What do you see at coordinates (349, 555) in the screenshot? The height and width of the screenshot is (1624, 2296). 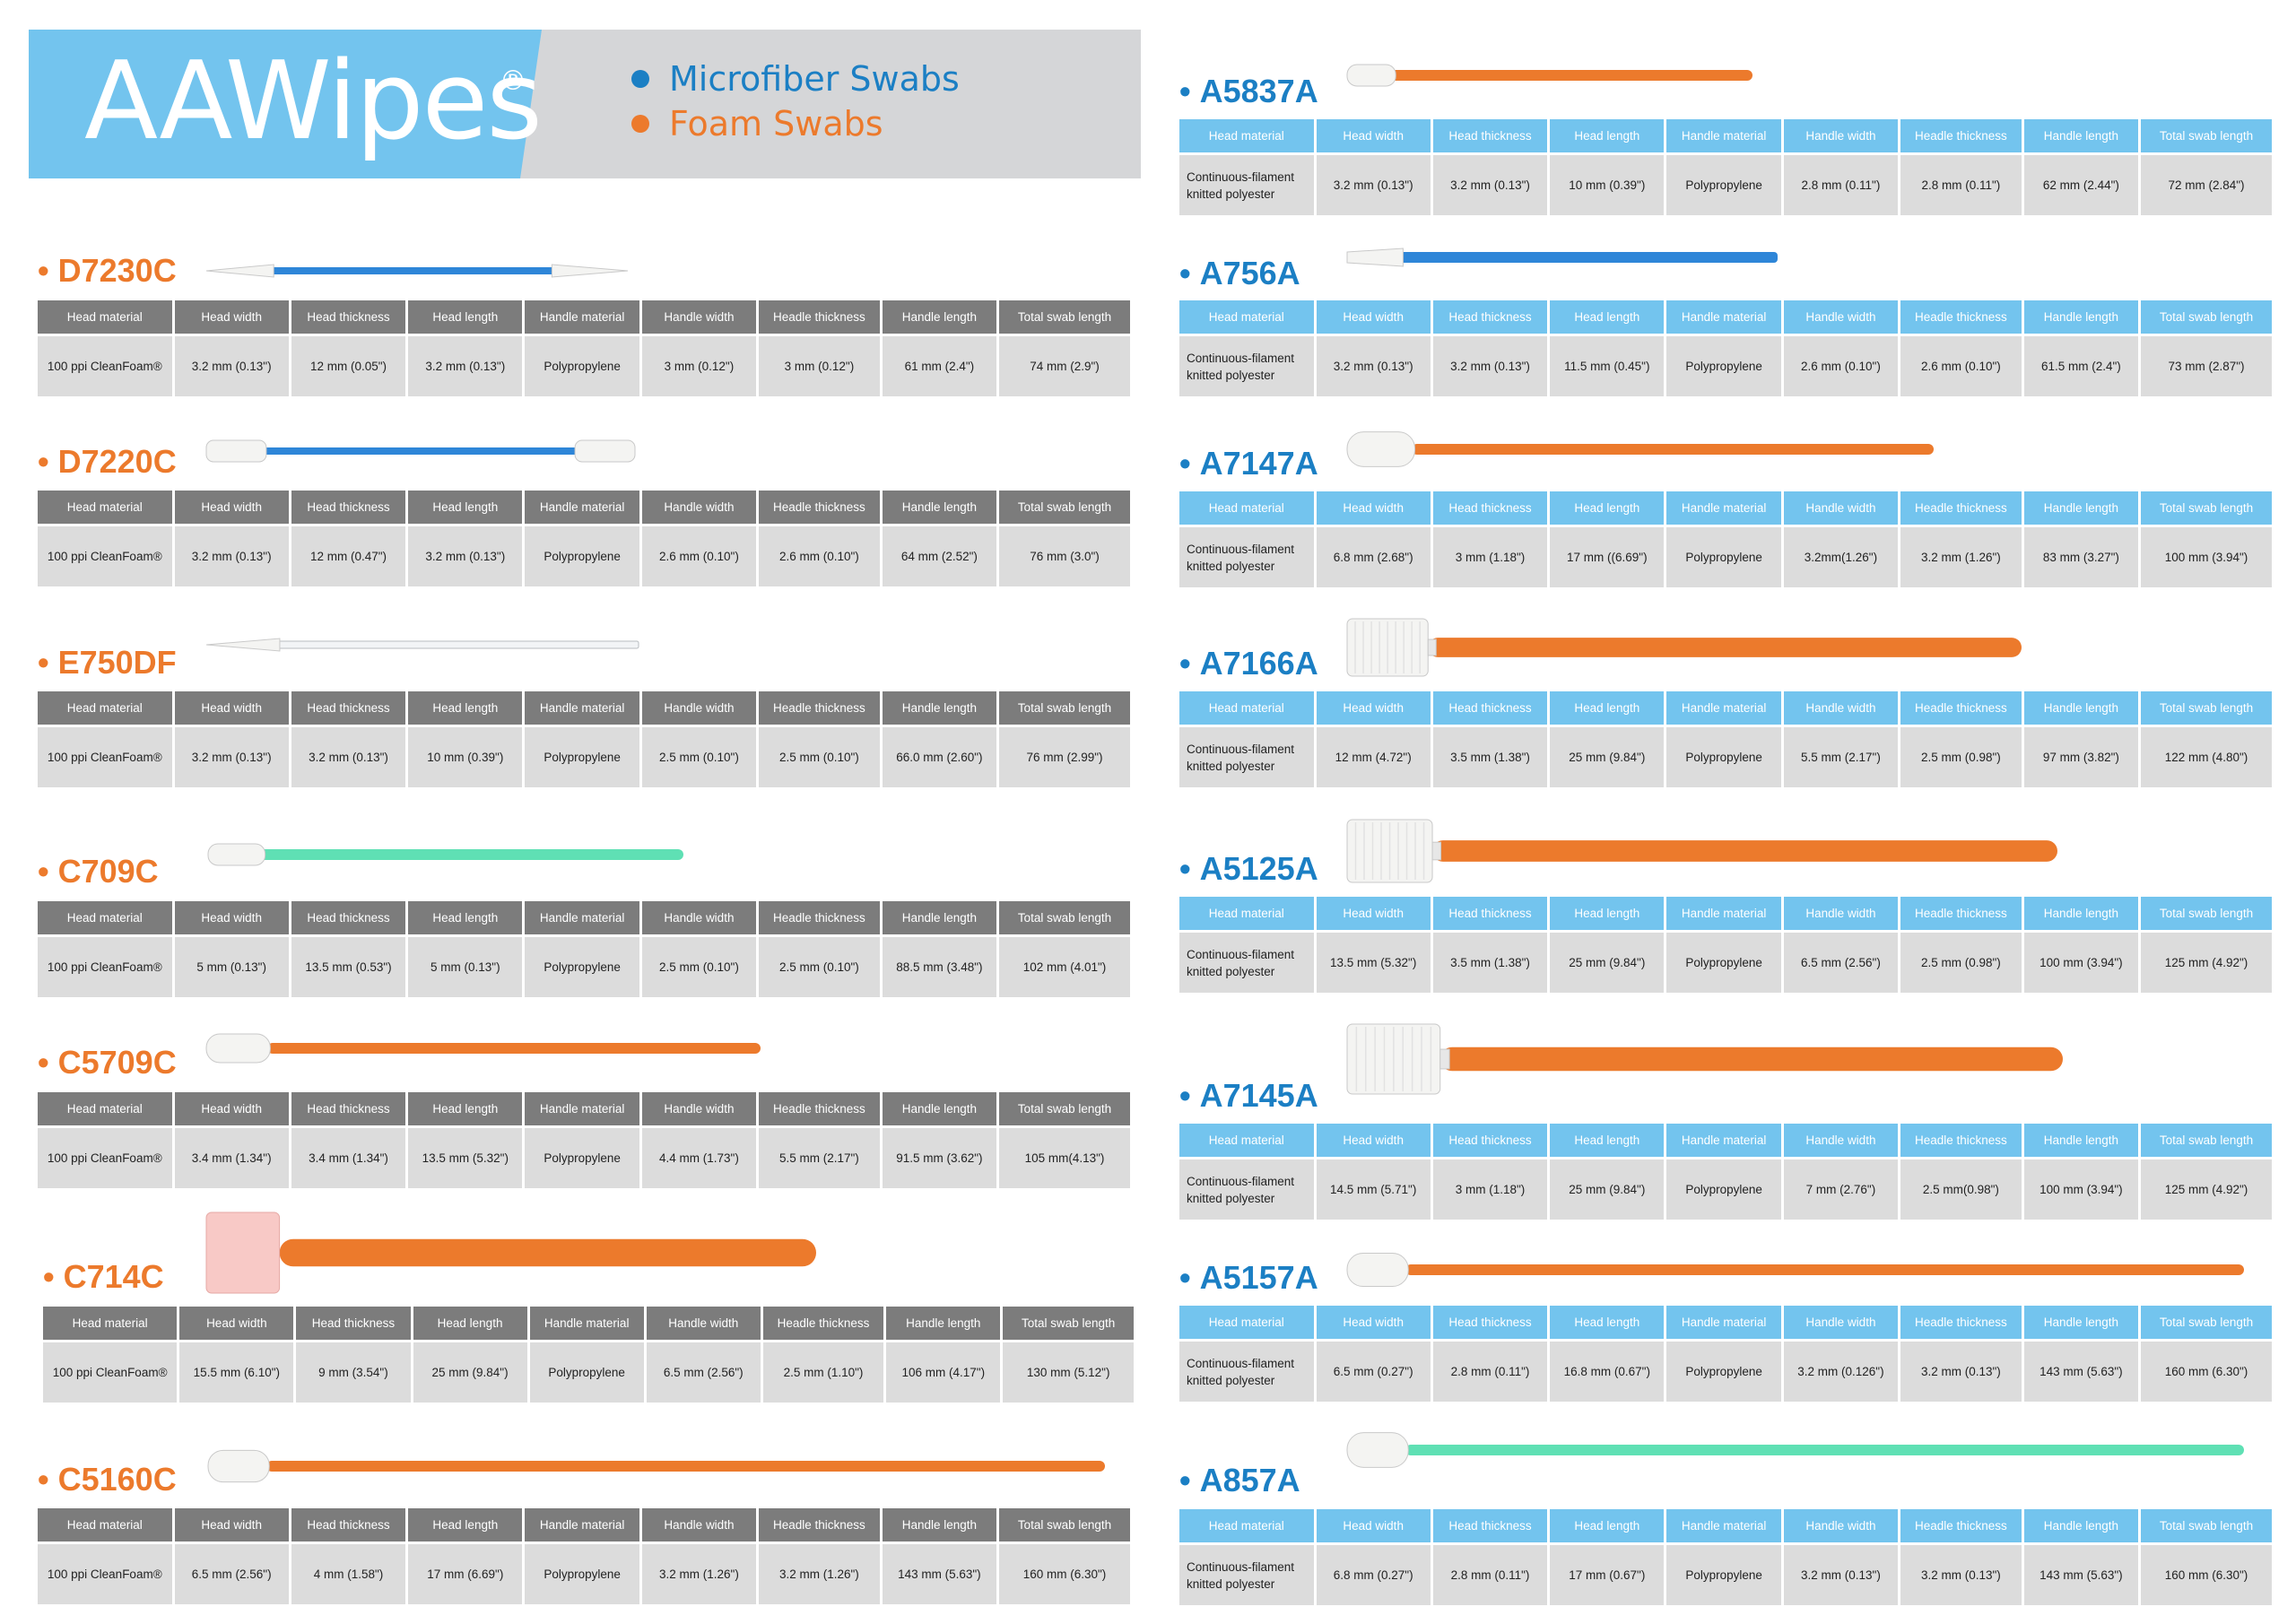 I see `table-cell: 12 mm (0.47")` at bounding box center [349, 555].